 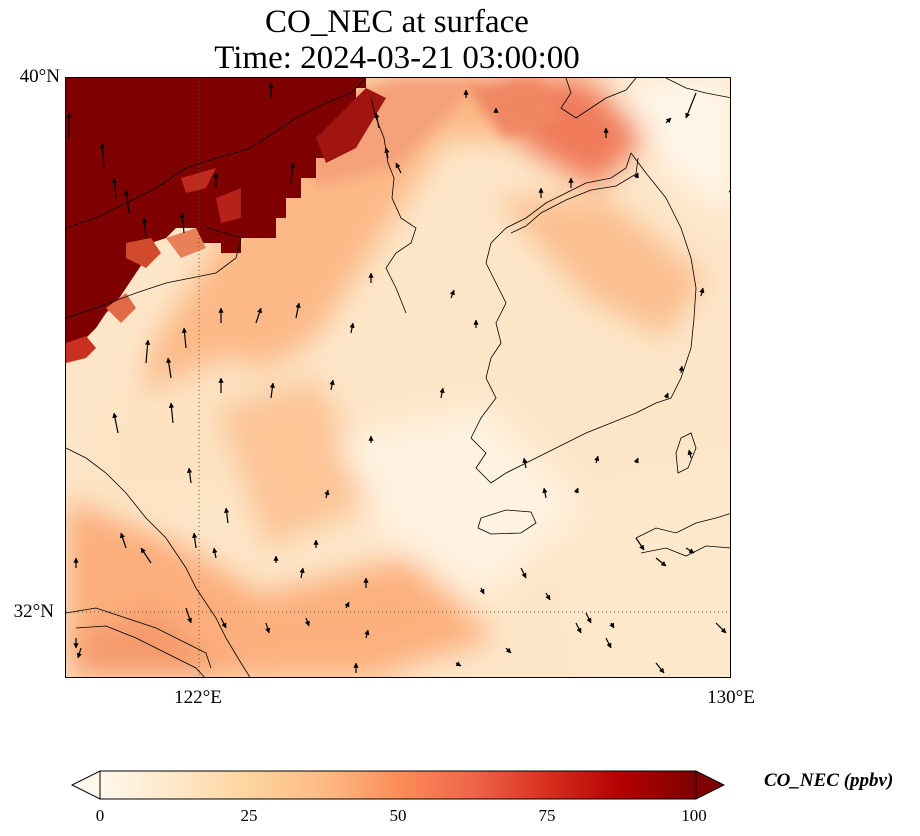 What do you see at coordinates (694, 815) in the screenshot?
I see `colorbar-tick-100: 100` at bounding box center [694, 815].